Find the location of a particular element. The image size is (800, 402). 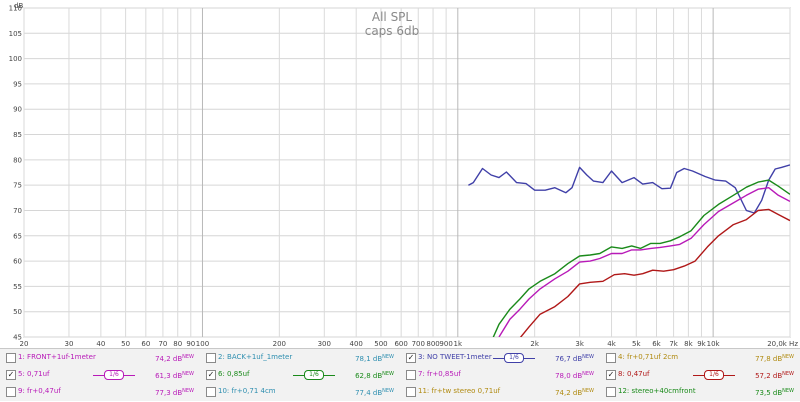

chart-subtitle: caps 6db is located at coordinates (392, 31).